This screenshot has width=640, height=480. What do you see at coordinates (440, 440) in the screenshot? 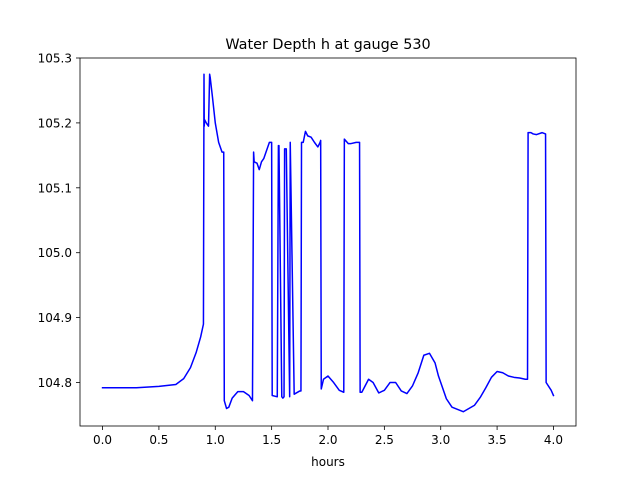
I see `x-tick-label: 3.0` at bounding box center [440, 440].